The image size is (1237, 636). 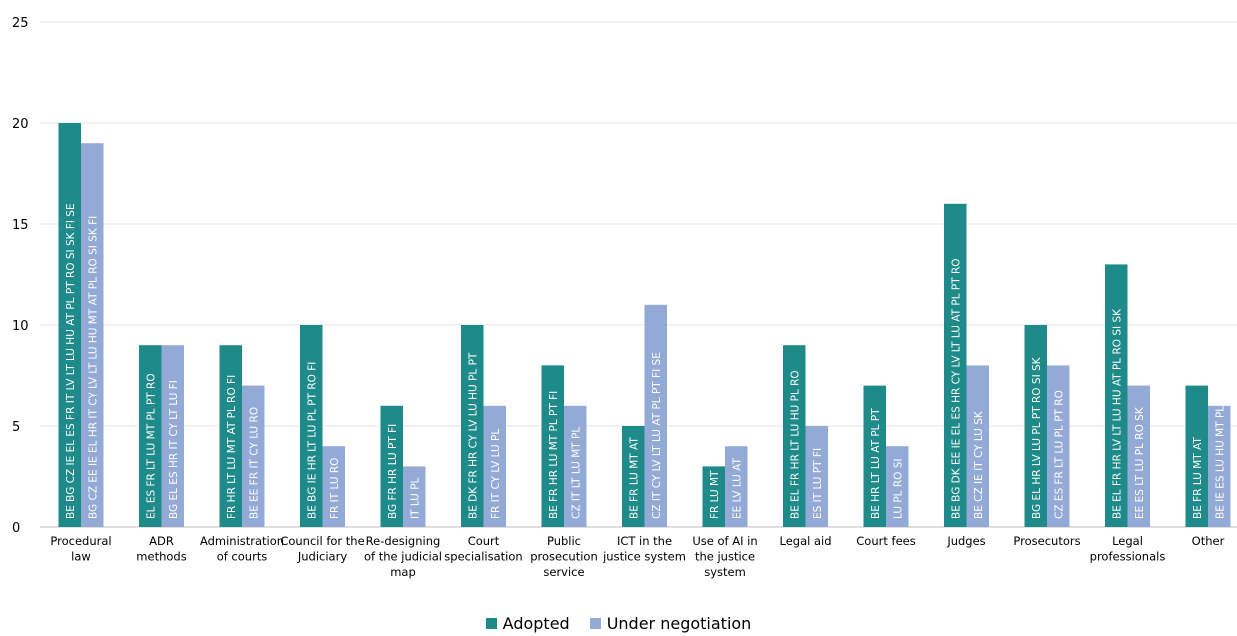 I want to click on x-category-label-9: Legal aid, so click(x=805, y=541).